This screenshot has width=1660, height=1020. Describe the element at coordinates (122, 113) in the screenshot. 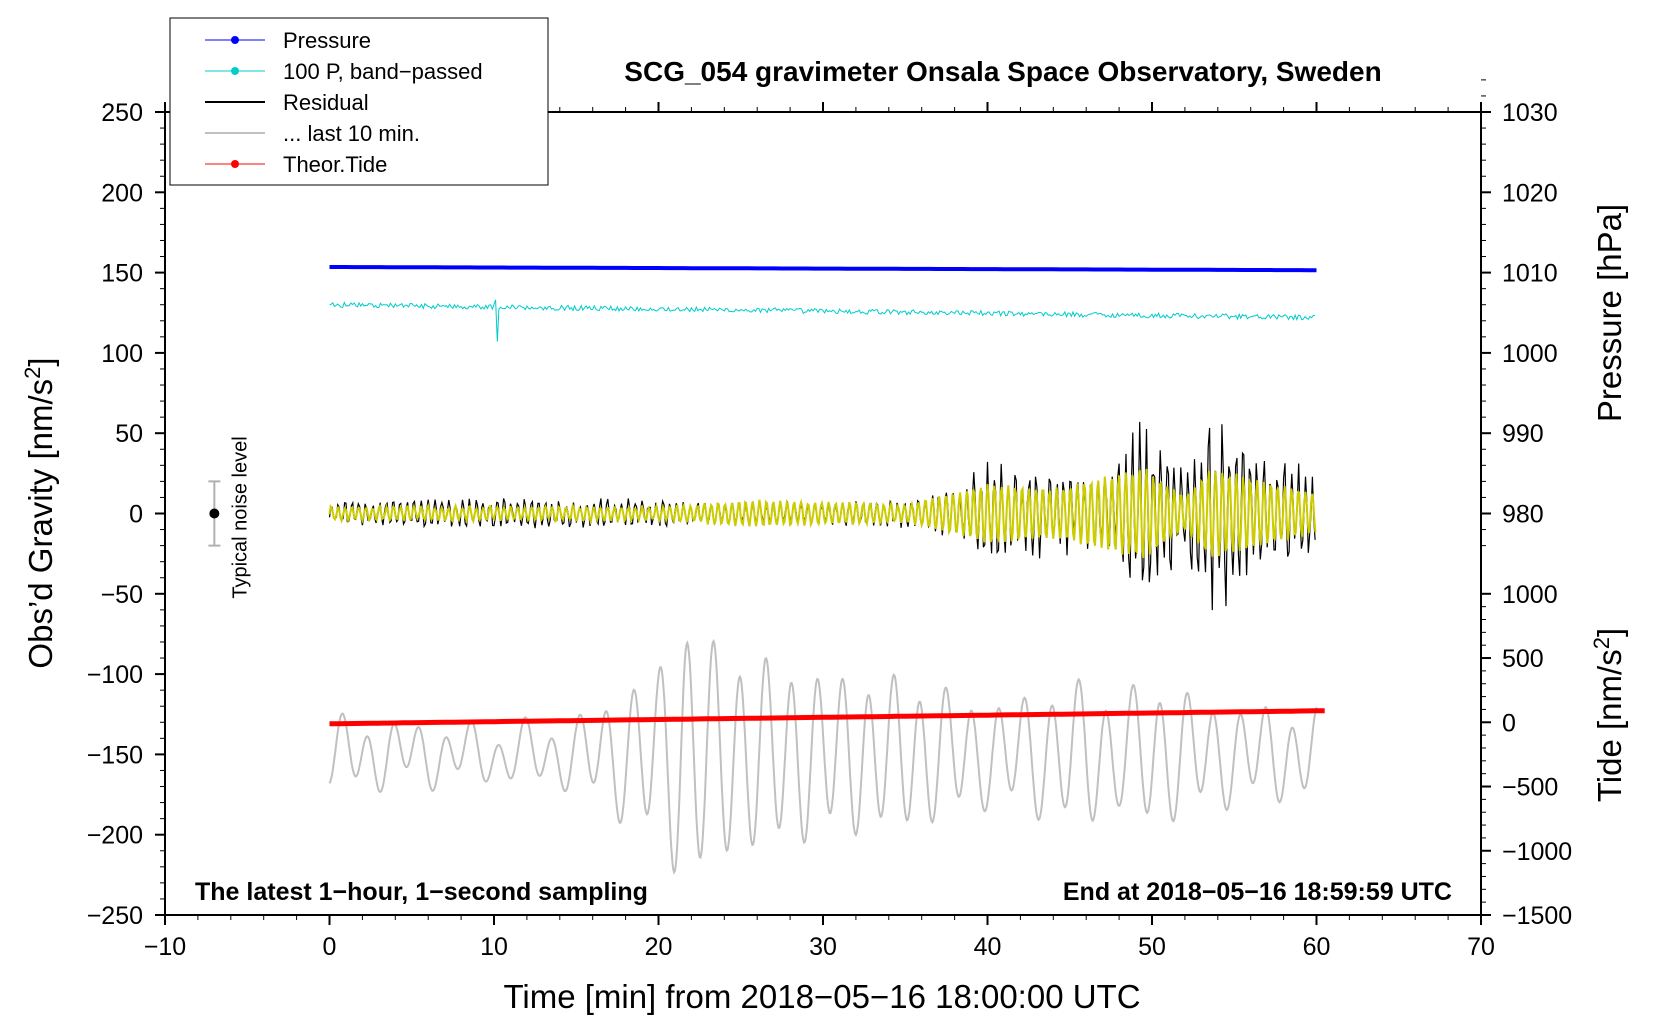

I see `y-tick-label: 250` at that location.